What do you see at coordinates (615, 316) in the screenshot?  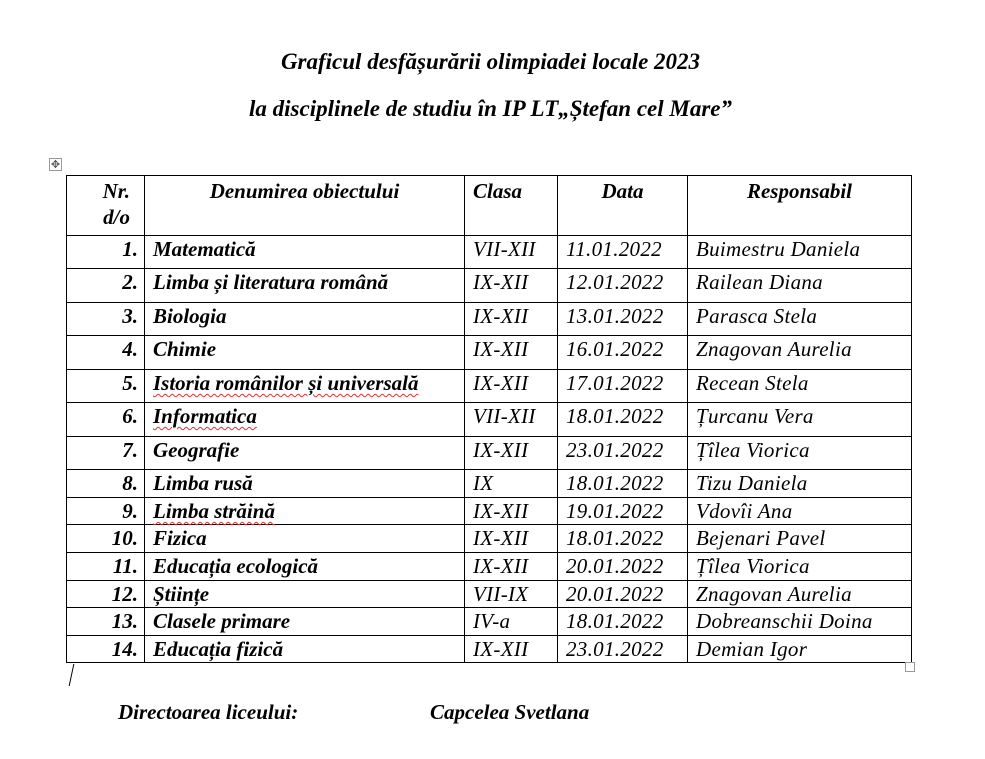 I see `date-cell-text: 13.01.2022` at bounding box center [615, 316].